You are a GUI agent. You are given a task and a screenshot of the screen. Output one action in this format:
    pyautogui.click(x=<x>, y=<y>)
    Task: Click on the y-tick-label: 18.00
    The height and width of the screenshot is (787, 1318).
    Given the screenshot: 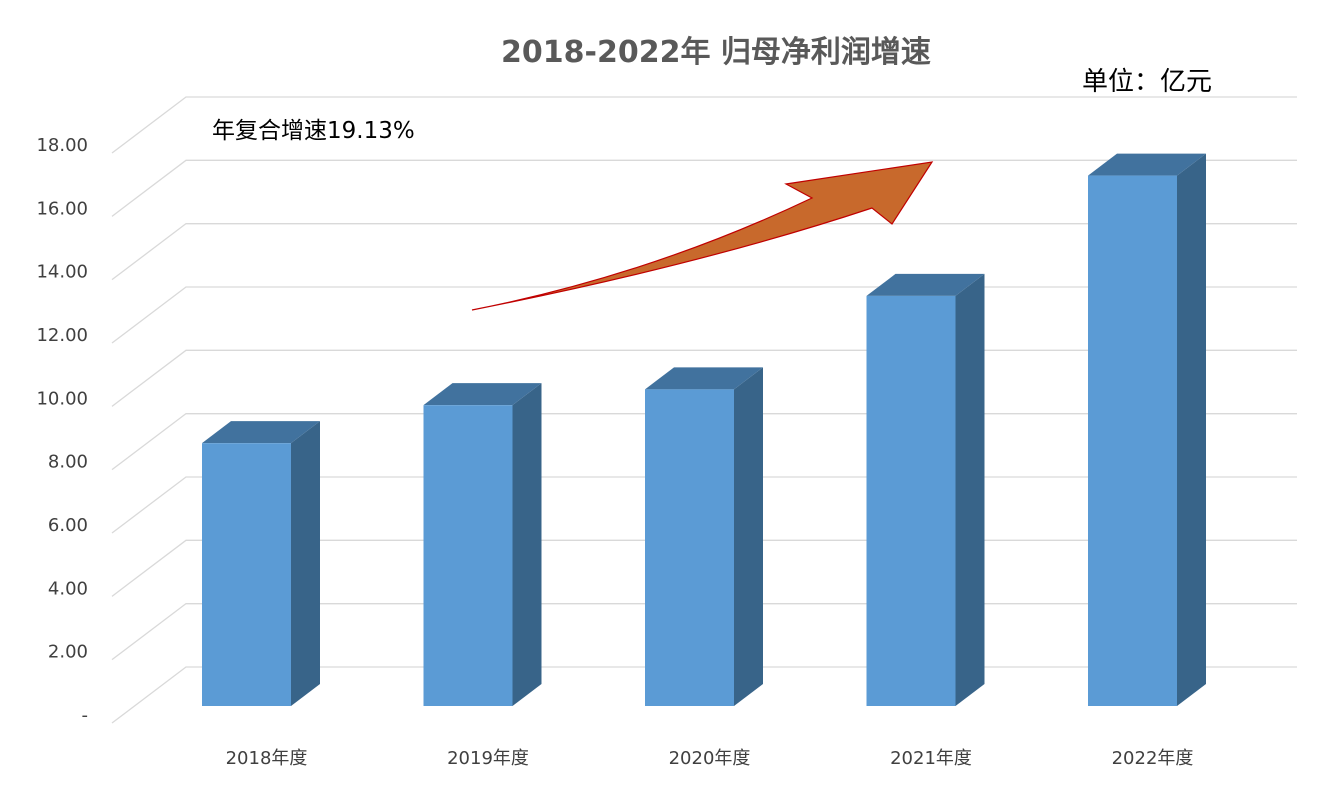 What is the action you would take?
    pyautogui.click(x=62, y=145)
    